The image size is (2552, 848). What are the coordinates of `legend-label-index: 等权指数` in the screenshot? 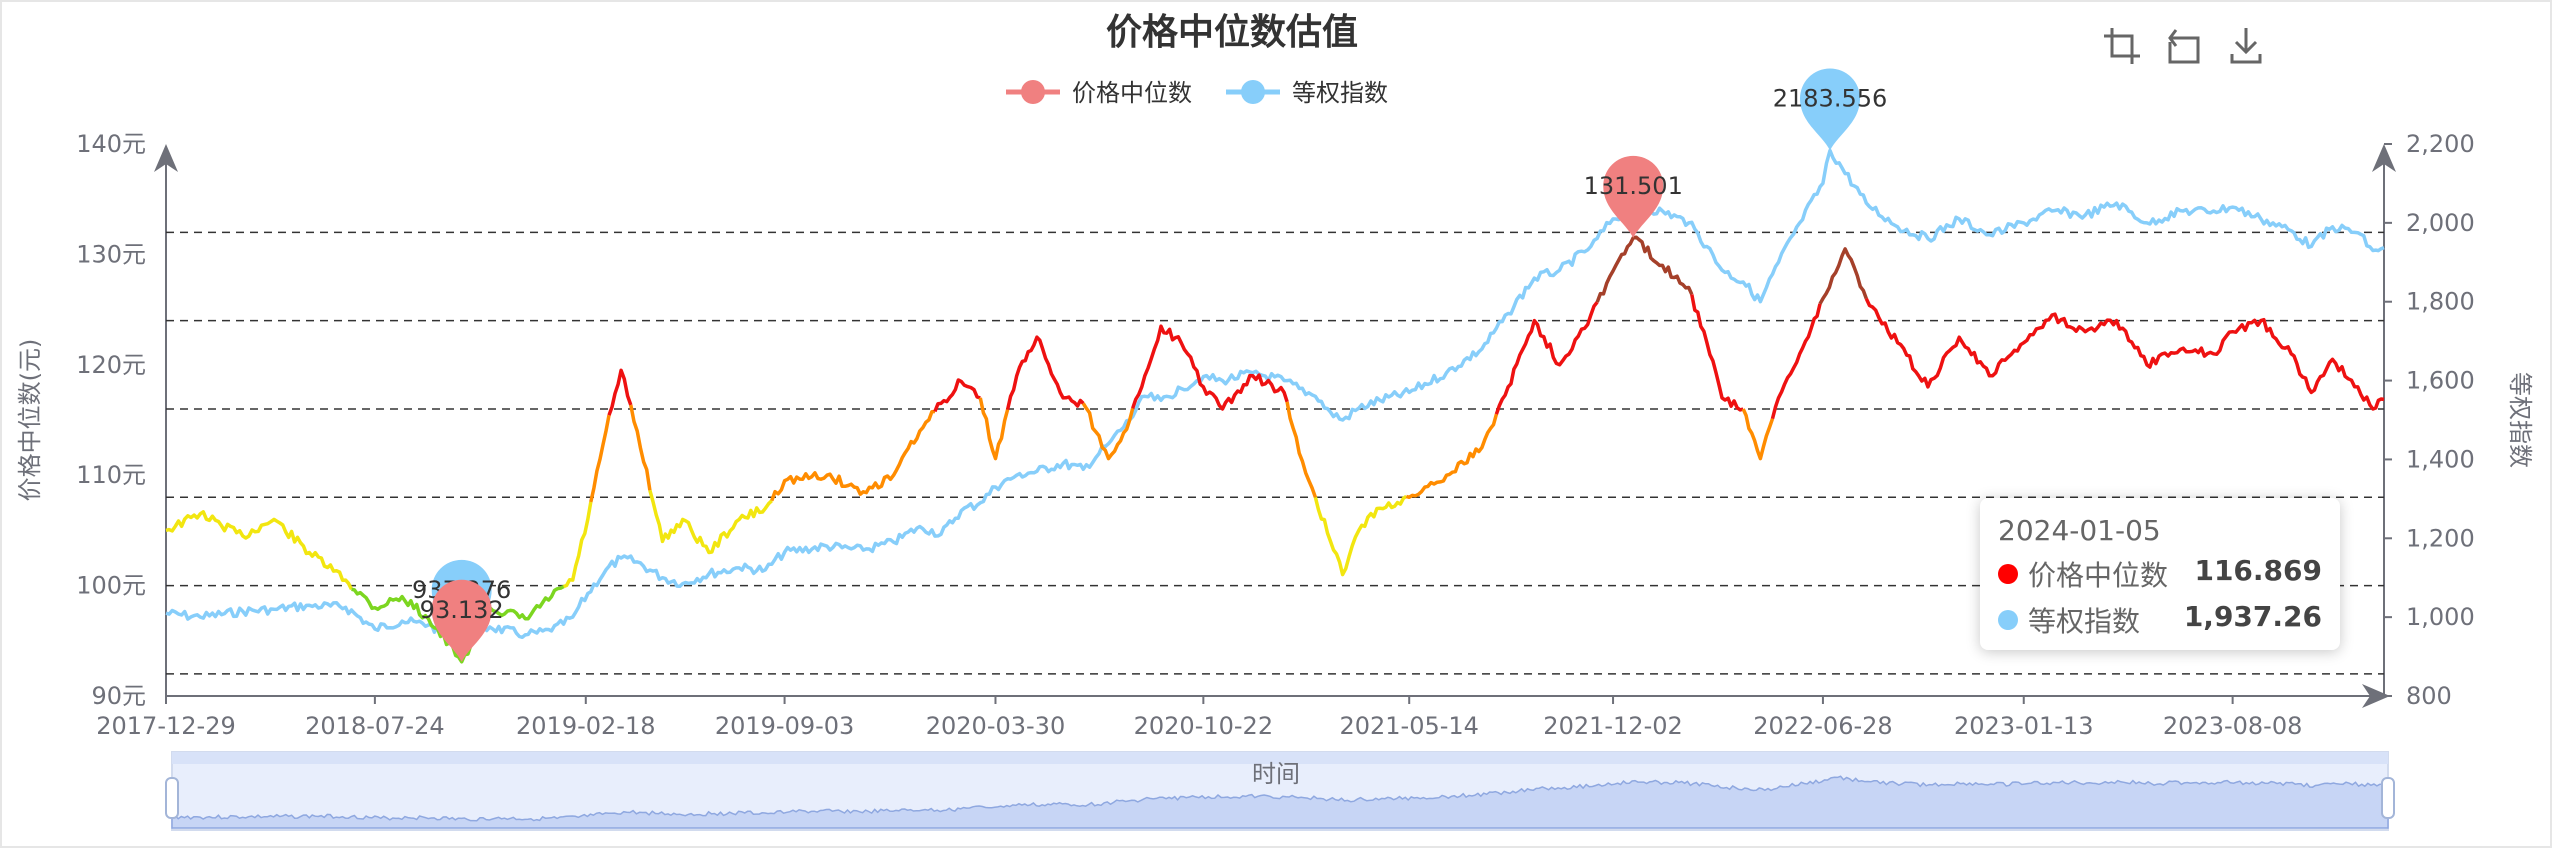 It's located at (1340, 93).